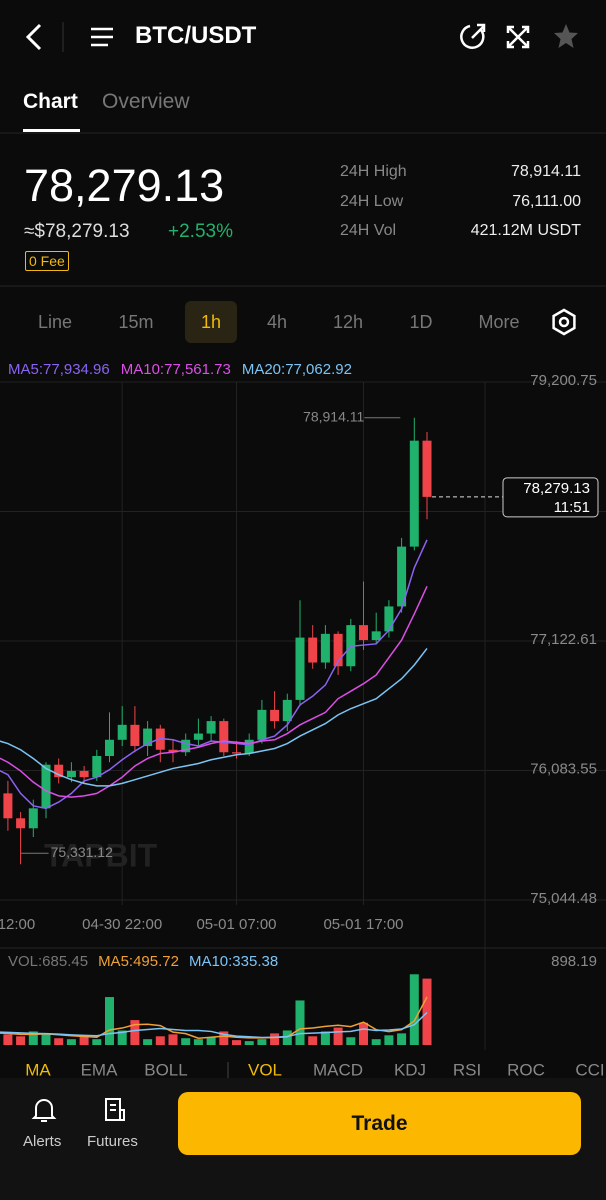 Image resolution: width=606 pixels, height=1200 pixels. Describe the element at coordinates (379, 1123) in the screenshot. I see `trade-button: Trade` at that location.